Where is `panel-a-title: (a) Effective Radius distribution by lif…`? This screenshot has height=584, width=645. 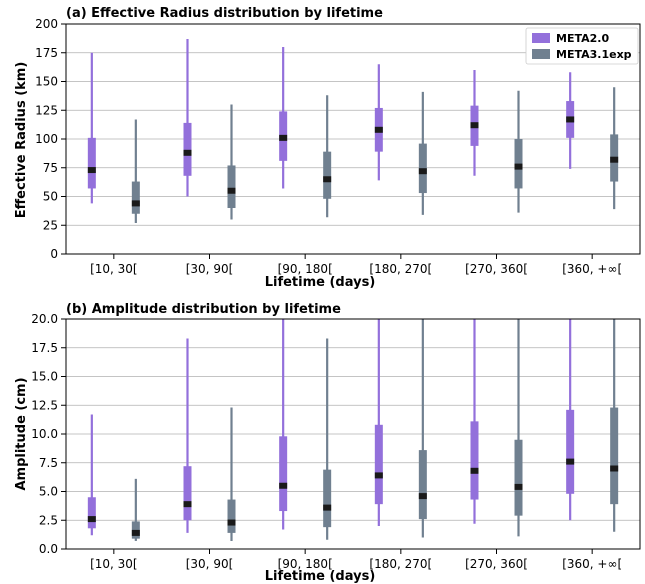
panel-a-title: (a) Effective Radius distribution by lif… is located at coordinates (224, 13).